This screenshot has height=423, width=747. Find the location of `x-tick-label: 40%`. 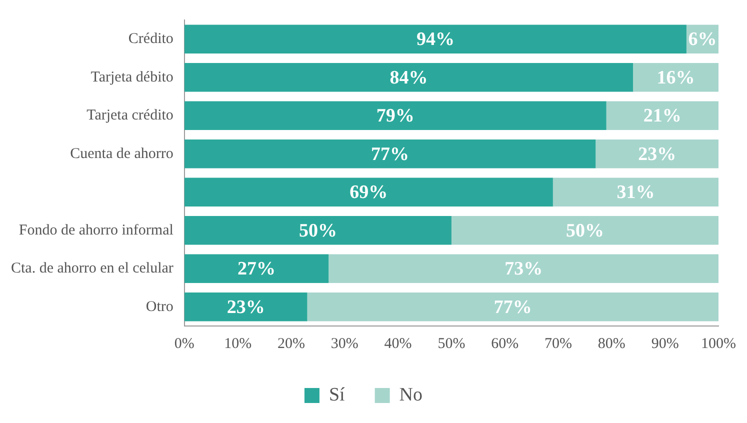

x-tick-label: 40% is located at coordinates (398, 344).